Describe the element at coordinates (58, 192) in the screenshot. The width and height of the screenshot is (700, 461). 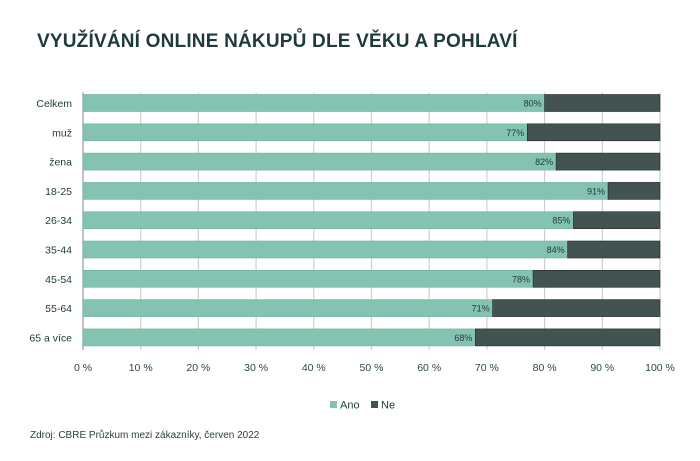
I see `category-label: 18-25` at that location.